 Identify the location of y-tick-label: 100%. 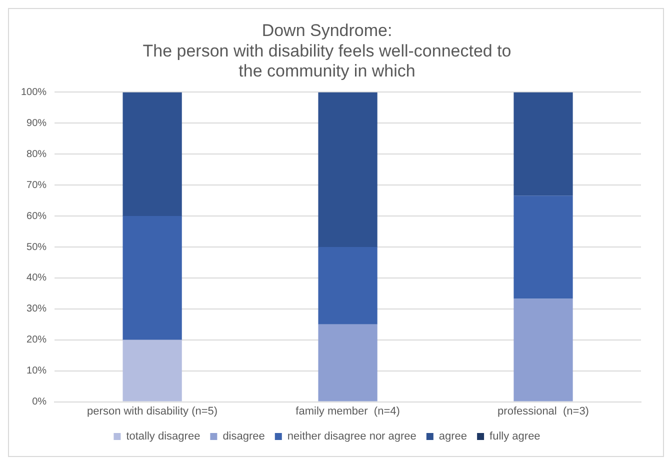
(34, 92).